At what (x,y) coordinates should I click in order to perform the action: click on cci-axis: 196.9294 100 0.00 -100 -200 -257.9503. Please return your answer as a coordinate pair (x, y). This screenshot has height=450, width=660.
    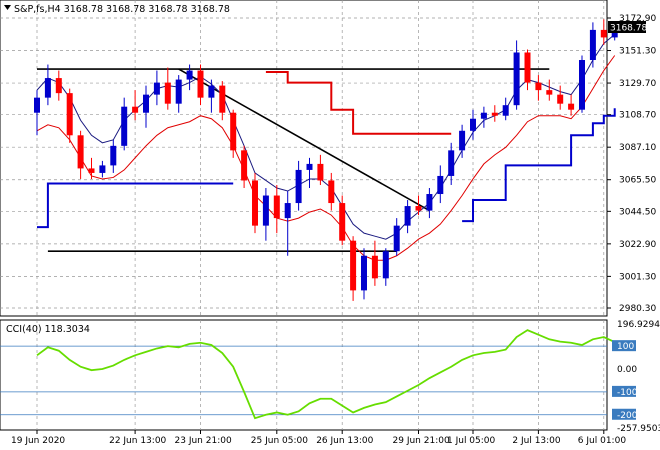
    Looking at the image, I should click on (636, 377).